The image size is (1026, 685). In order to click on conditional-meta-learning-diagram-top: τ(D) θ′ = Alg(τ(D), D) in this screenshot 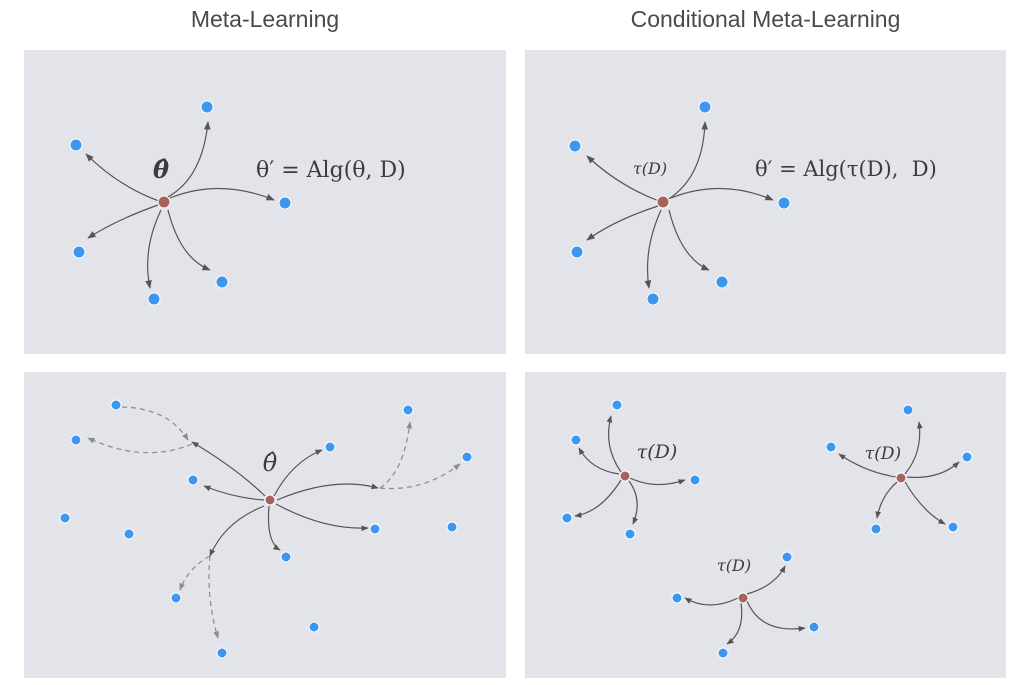, I will do `click(752, 203)`.